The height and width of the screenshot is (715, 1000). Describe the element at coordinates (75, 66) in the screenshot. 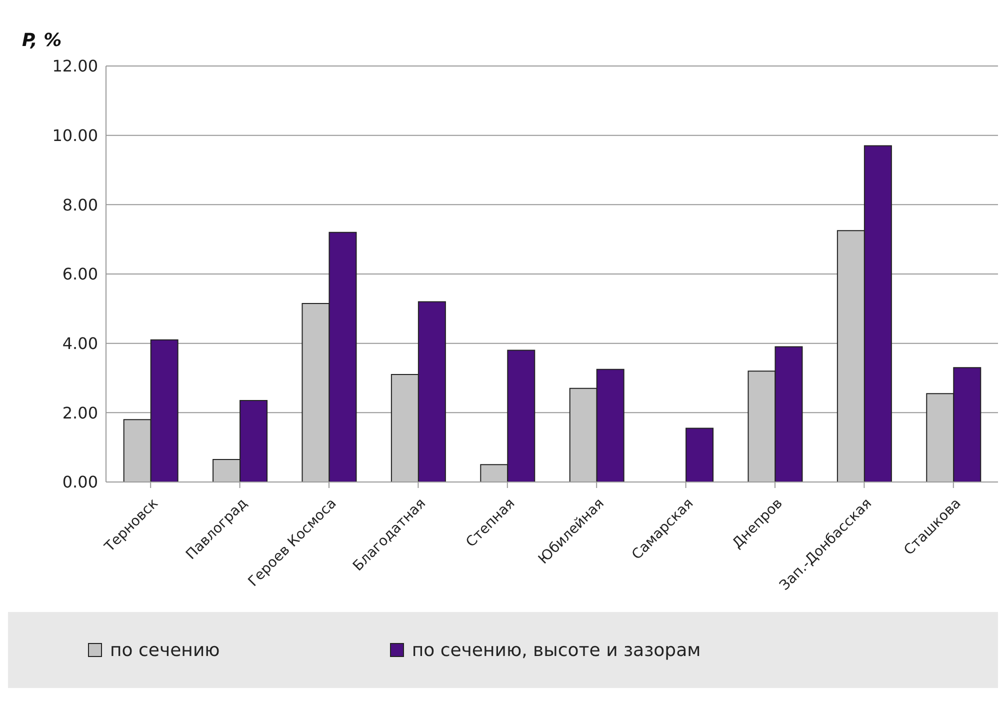

I see `y-tick-label: 12.00` at that location.